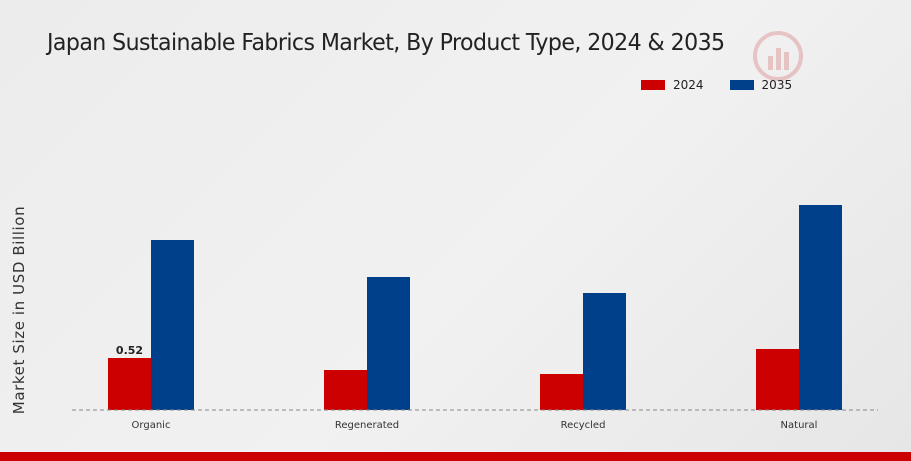 The height and width of the screenshot is (461, 911). What do you see at coordinates (151, 425) in the screenshot?
I see `x-tick-label-organic: Organic` at bounding box center [151, 425].